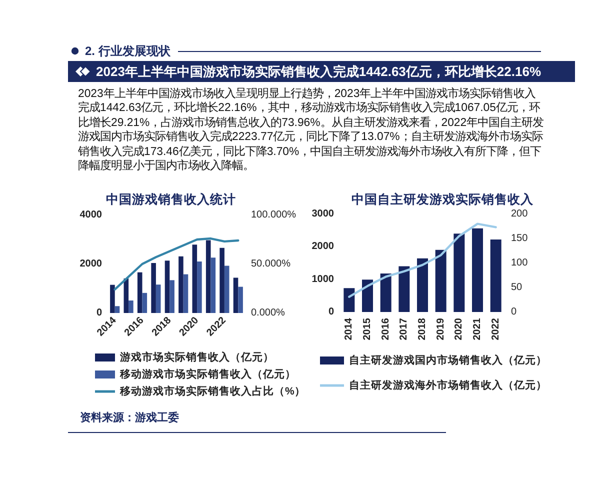 This screenshot has height=480, width=600. Describe the element at coordinates (448, 385) in the screenshot. I see `legend-label: 自主研发游戏海外市场销售收入（亿元）` at that location.